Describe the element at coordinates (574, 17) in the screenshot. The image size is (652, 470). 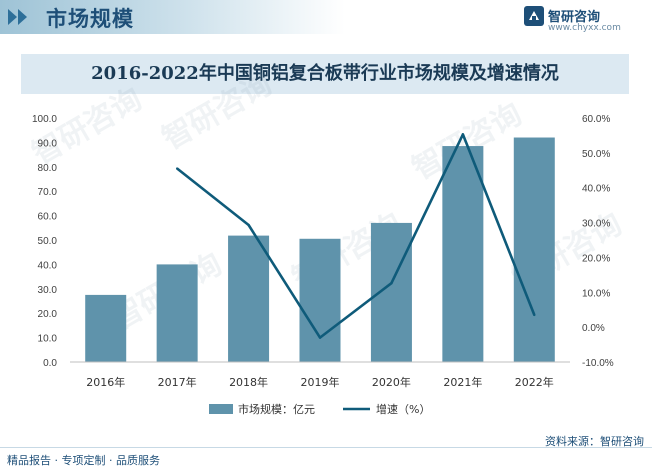
I see `brand-name: 智研咨询` at that location.